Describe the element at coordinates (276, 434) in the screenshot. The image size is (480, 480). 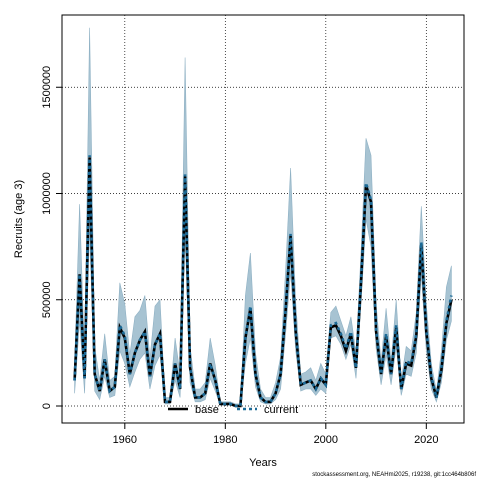
I see `x-axis: 1960 1980 2000 2020` at that location.